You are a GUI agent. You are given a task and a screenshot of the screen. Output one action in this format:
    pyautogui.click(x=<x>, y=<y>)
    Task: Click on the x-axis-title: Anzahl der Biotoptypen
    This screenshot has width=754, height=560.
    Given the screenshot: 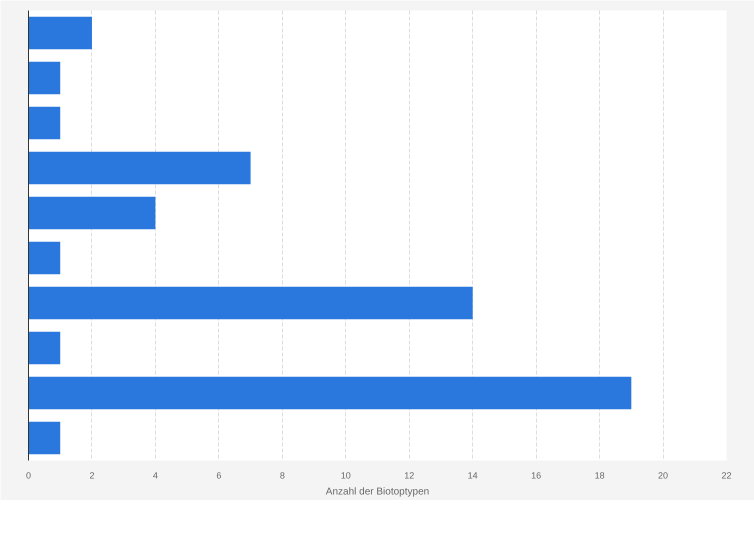 What is the action you would take?
    pyautogui.click(x=378, y=492)
    